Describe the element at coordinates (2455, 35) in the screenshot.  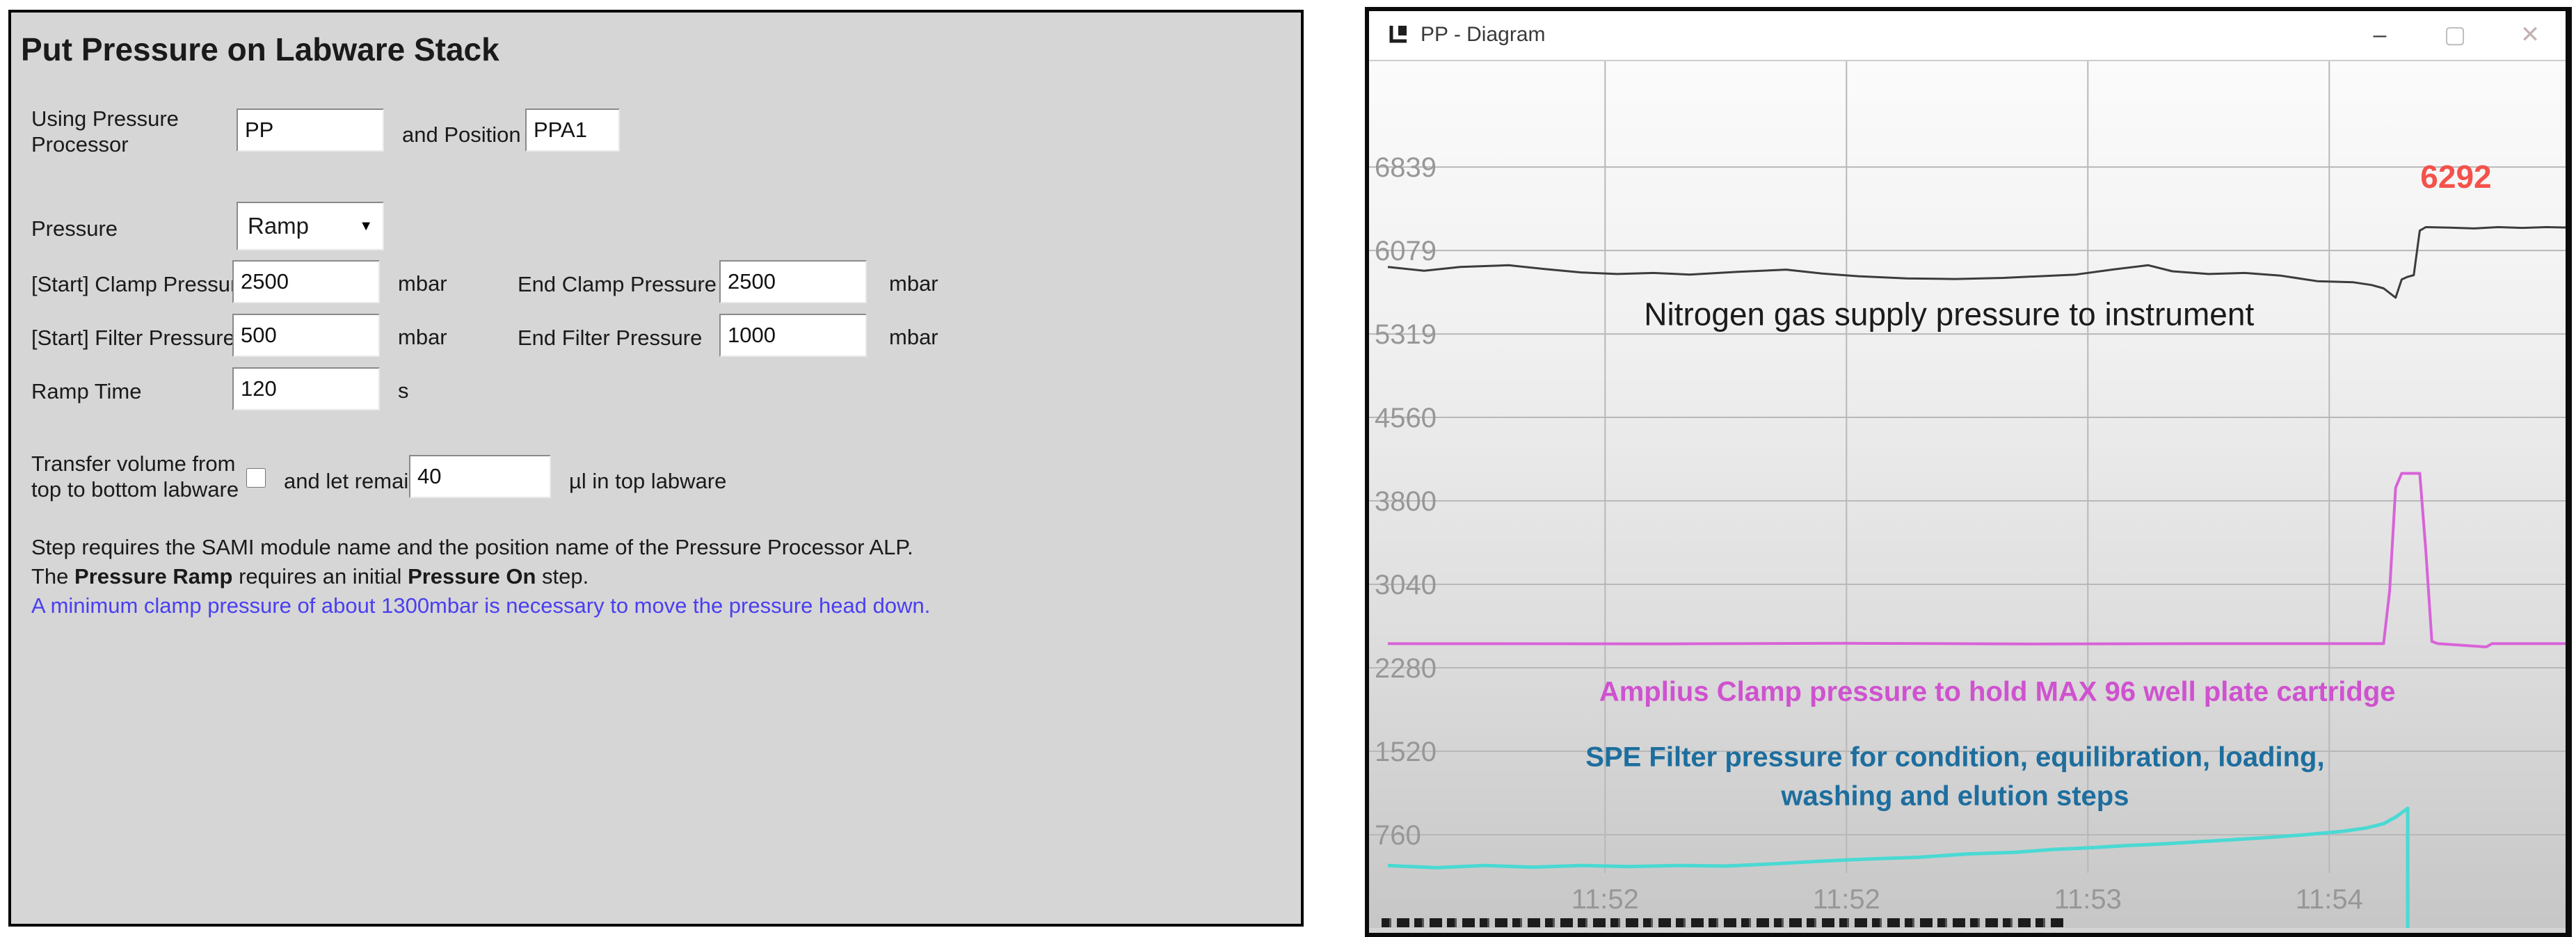
I see `maximize-button: ▢` at that location.